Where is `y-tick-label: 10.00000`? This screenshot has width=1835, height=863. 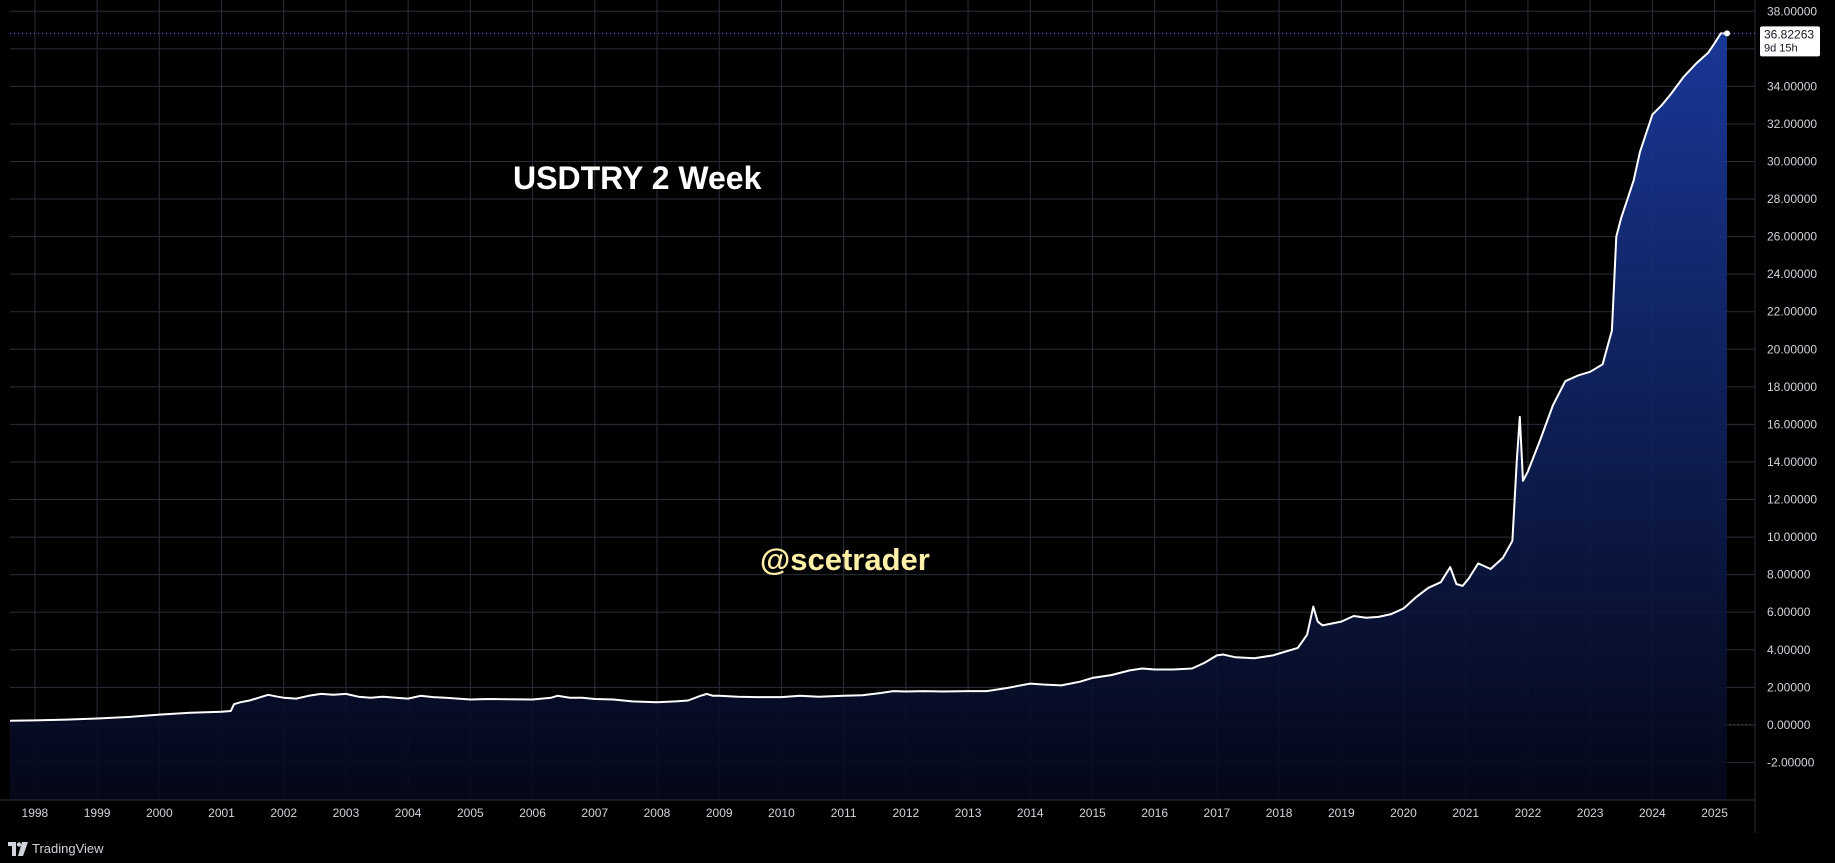 y-tick-label: 10.00000 is located at coordinates (1792, 537).